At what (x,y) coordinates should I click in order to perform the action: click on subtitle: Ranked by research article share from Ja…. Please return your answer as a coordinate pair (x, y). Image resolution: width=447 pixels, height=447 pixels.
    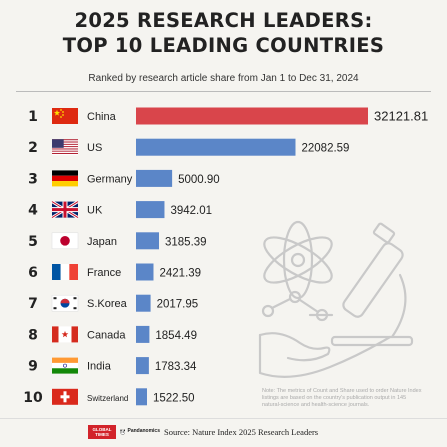
    Looking at the image, I should click on (223, 78).